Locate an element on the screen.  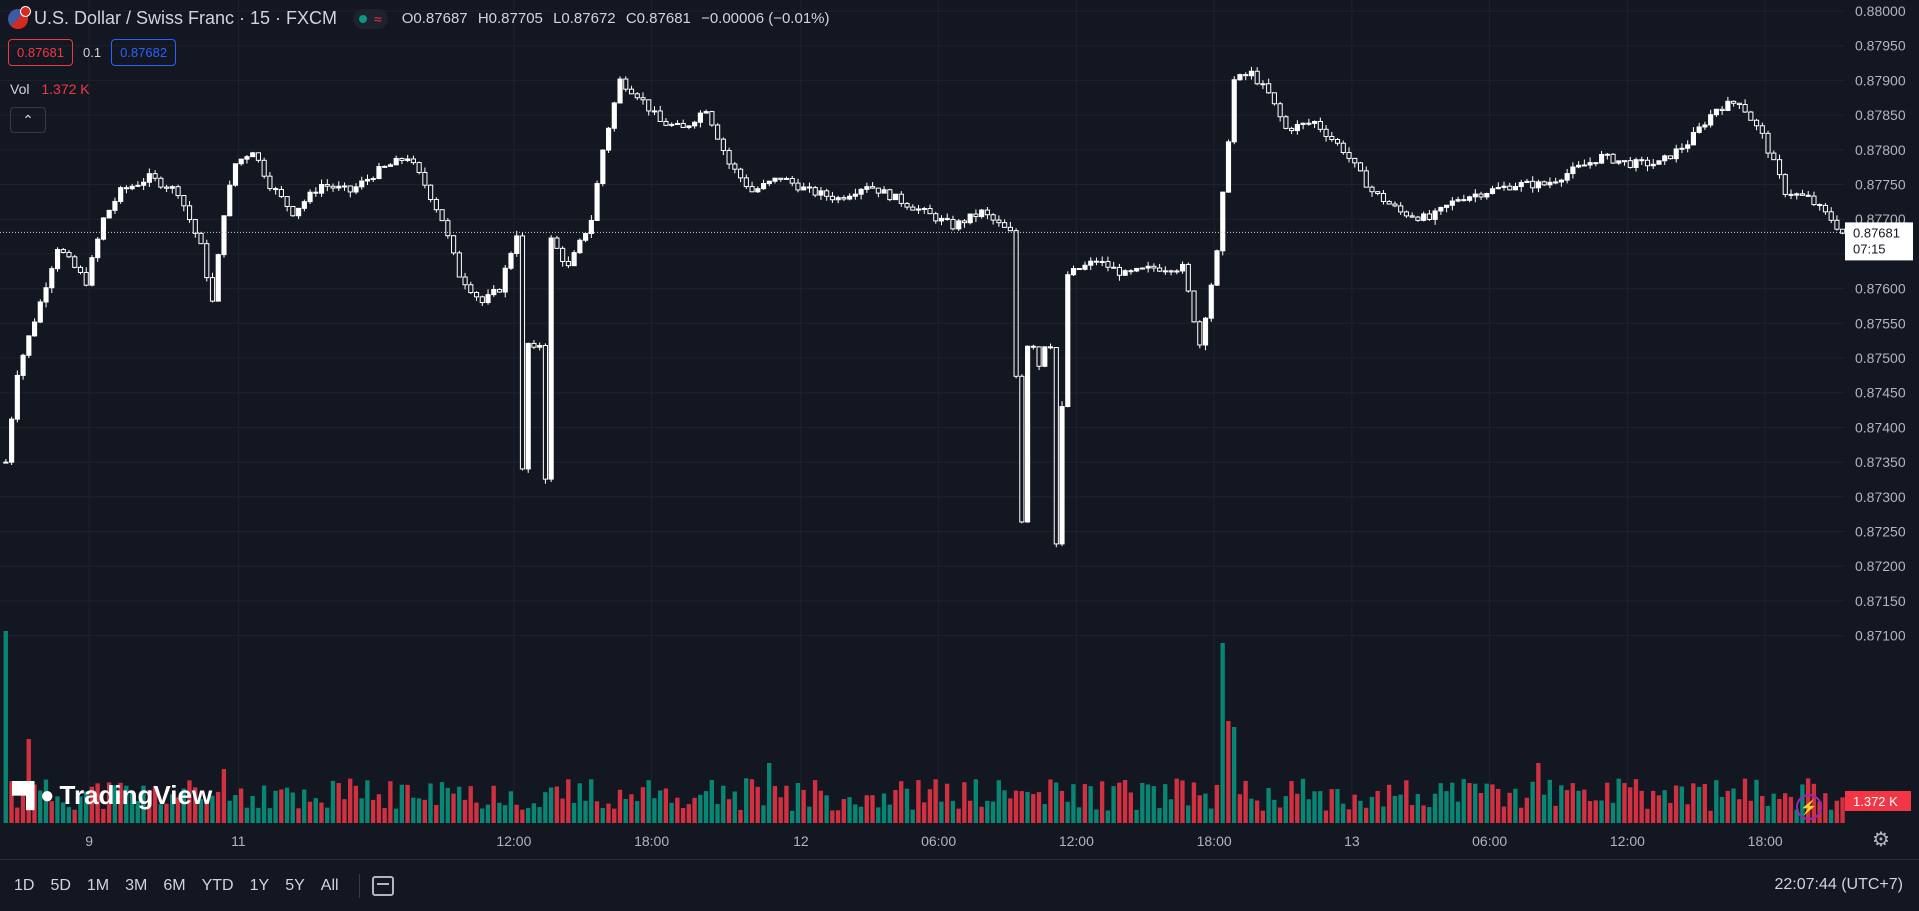
timezone-clock: 22:07:44 (UTC+7) is located at coordinates (1838, 884).